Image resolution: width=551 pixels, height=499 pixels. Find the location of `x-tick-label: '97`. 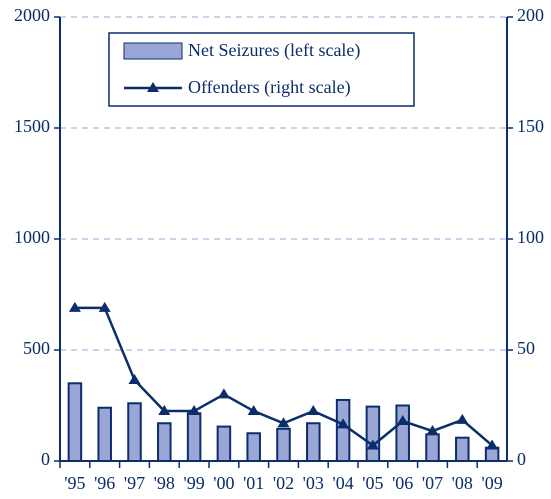

x-tick-label: '97 is located at coordinates (134, 483).